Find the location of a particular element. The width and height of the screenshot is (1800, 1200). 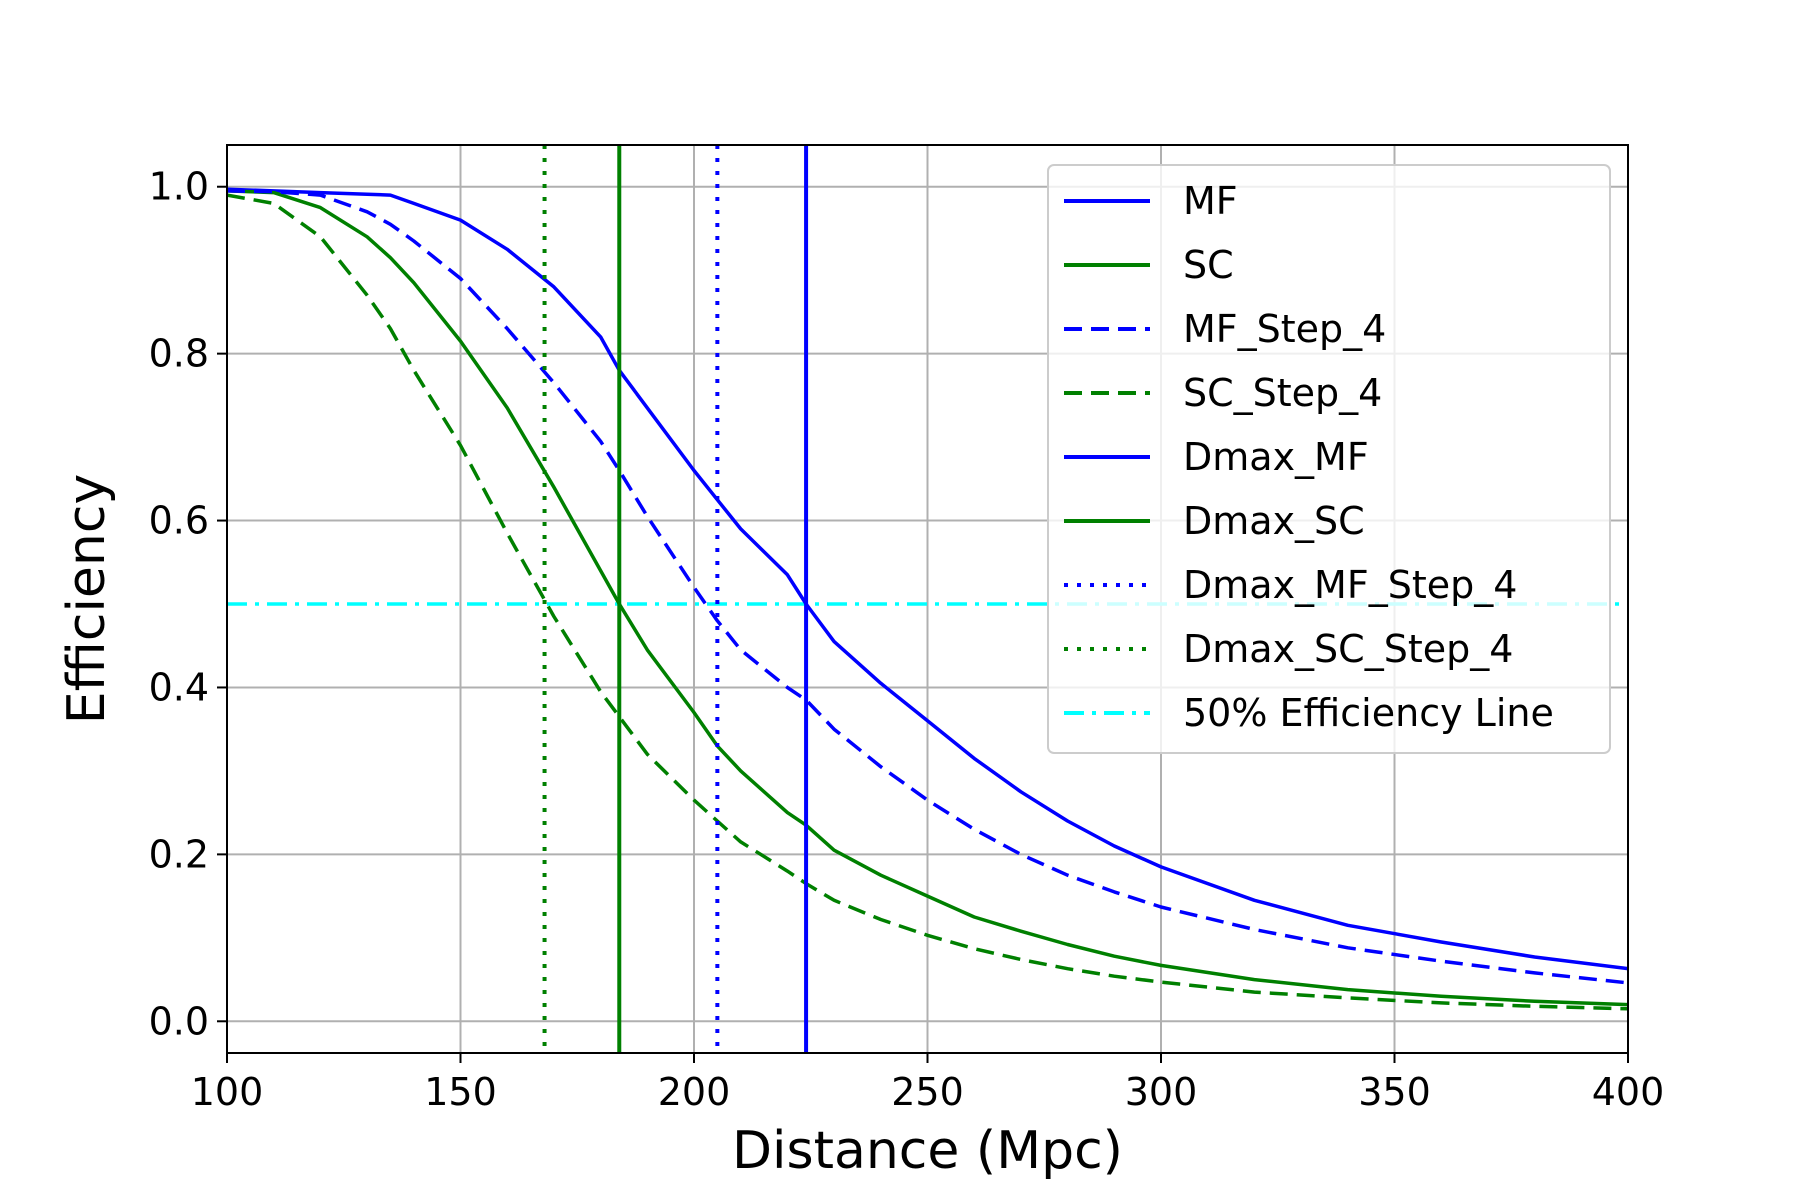

x-tick-label: 400 is located at coordinates (1628, 1092).